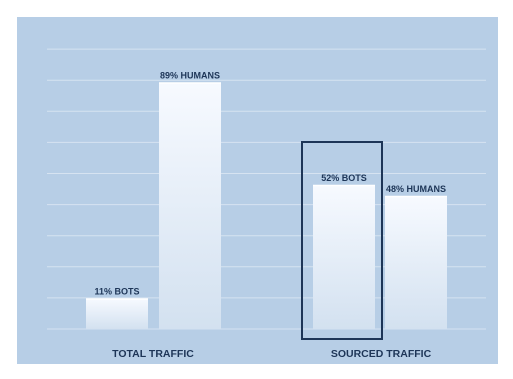 The width and height of the screenshot is (513, 379). I want to click on category-label: SOURCED TRAFFIC, so click(381, 354).